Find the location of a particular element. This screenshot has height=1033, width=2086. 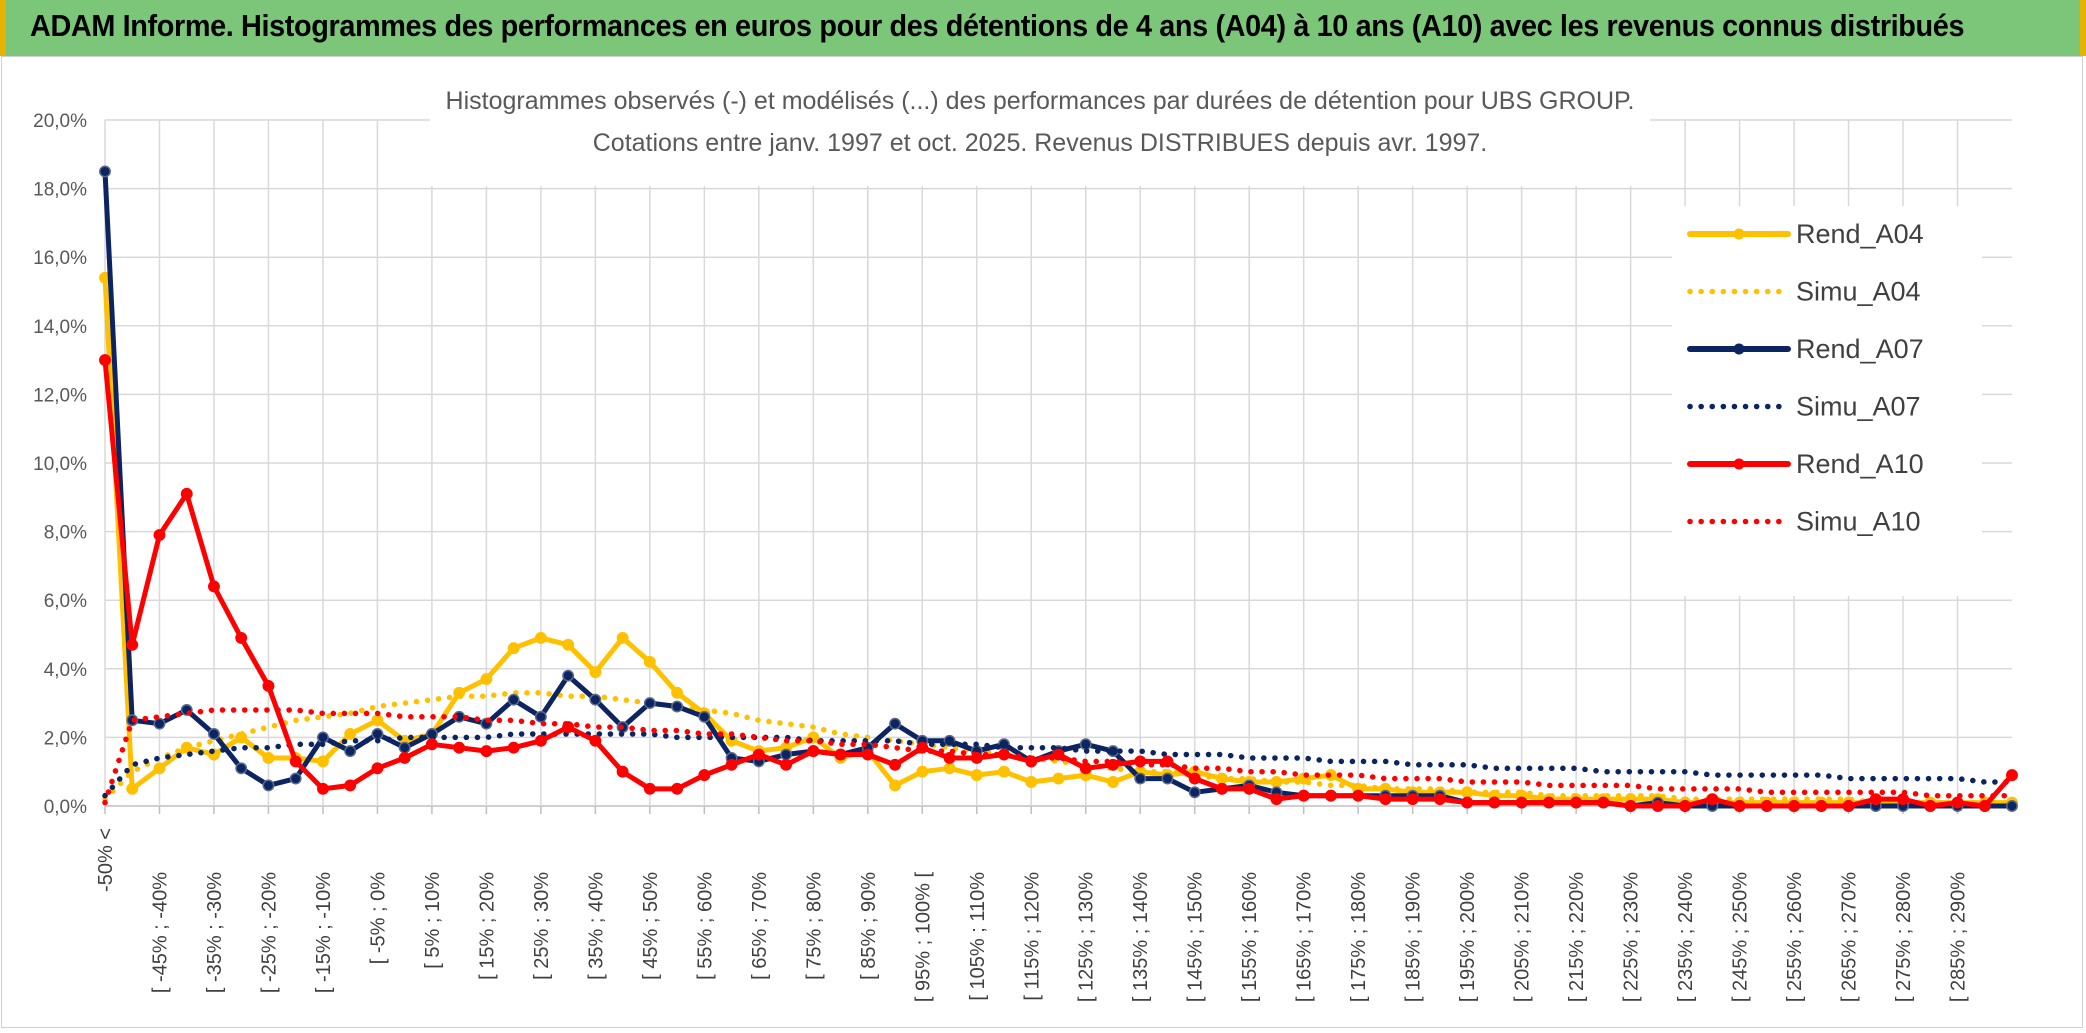

x-tick-label: [ -45% ; -40% is located at coordinates (160, 932).